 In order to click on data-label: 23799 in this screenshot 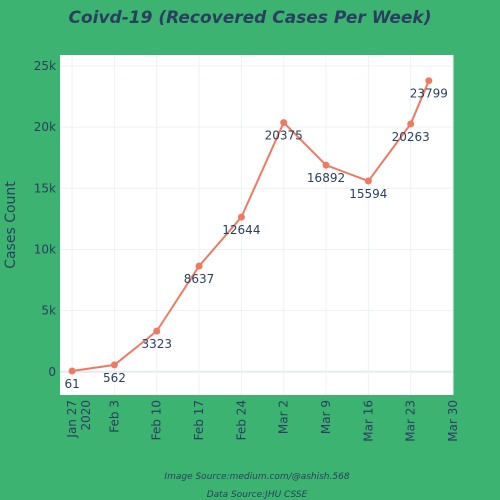, I will do `click(429, 94)`.